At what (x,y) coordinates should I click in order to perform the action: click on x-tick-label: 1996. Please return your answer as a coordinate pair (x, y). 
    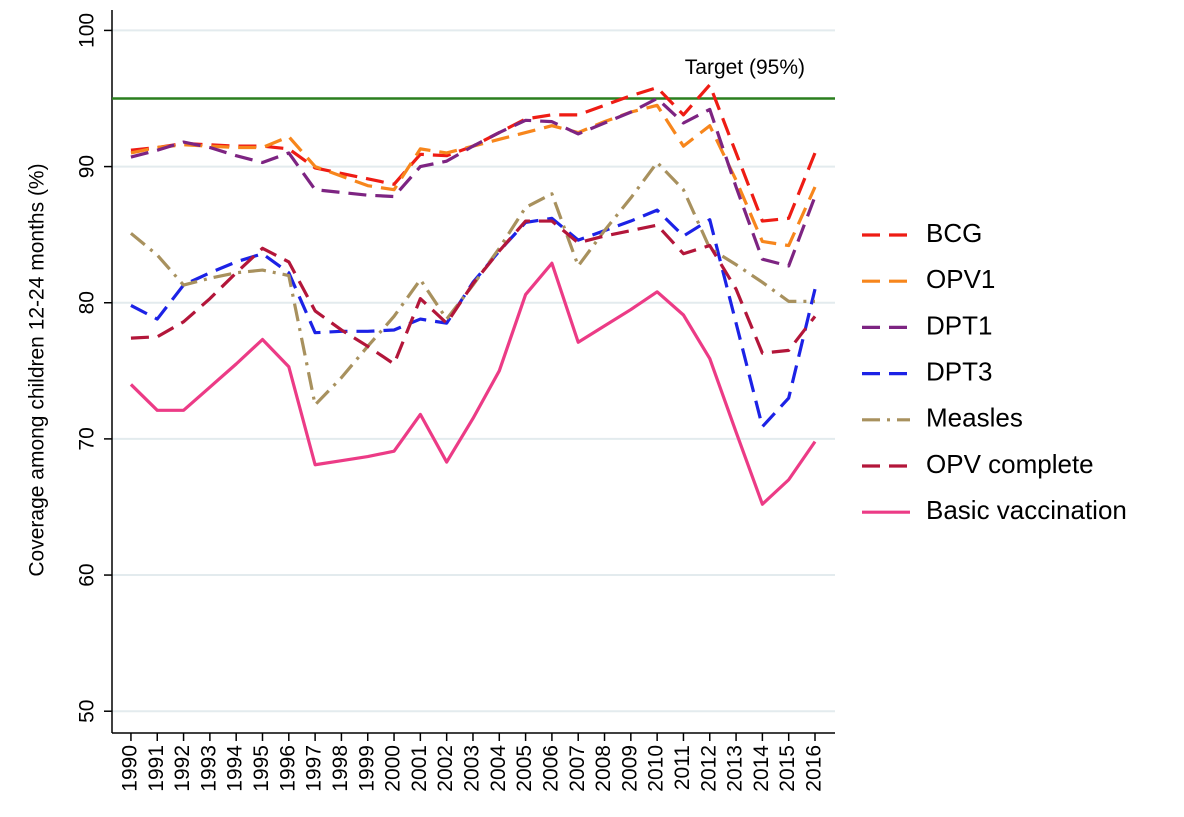
    Looking at the image, I should click on (287, 768).